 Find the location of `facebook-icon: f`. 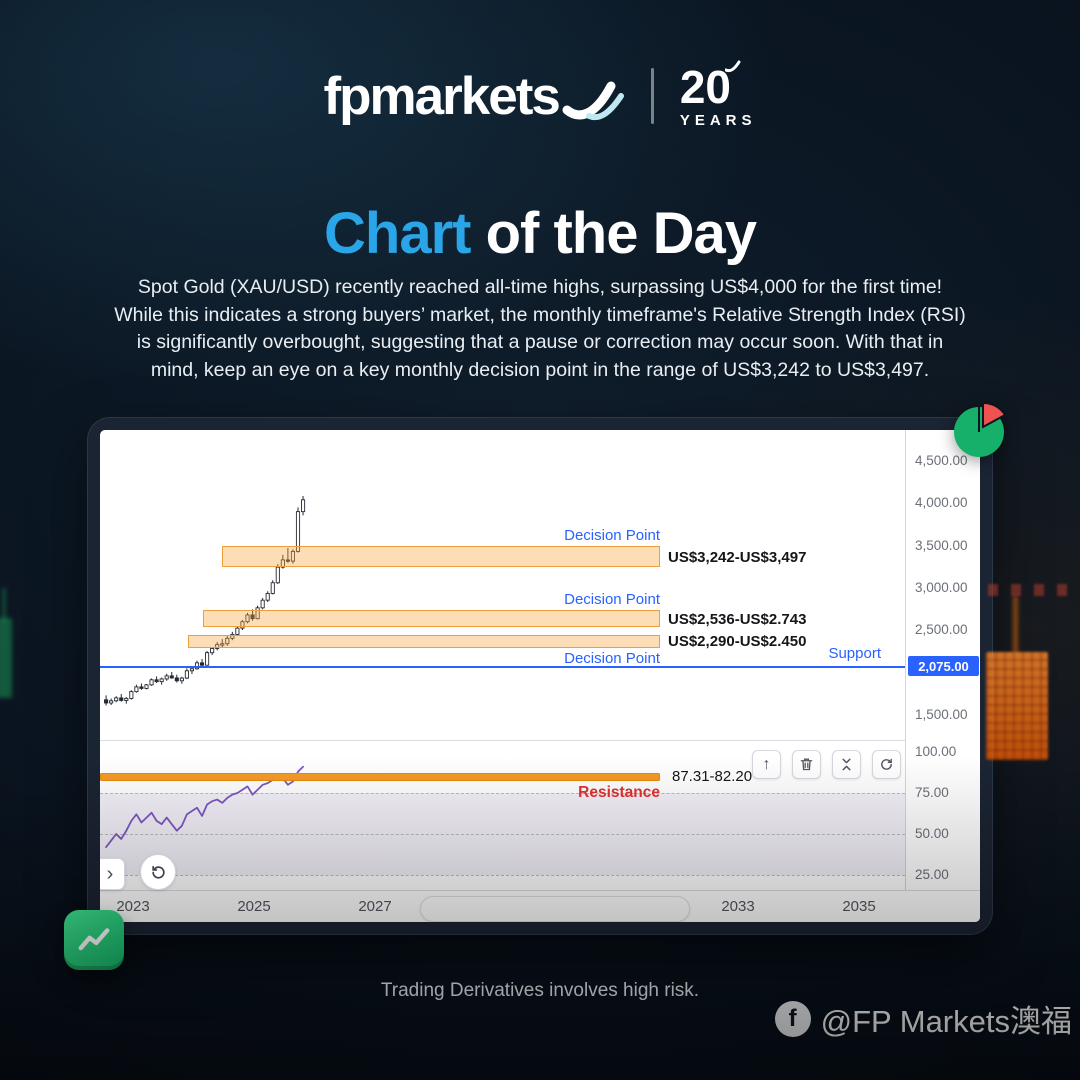

facebook-icon: f is located at coordinates (792, 1018).